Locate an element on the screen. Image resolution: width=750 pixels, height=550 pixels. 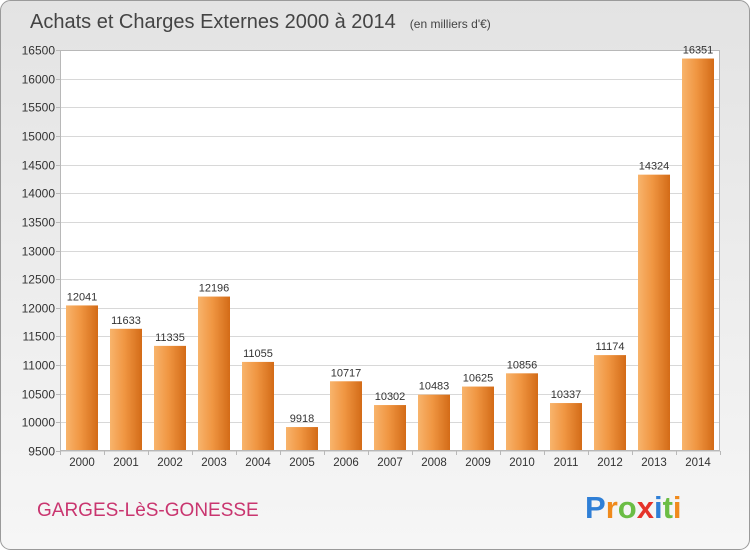
chart-title: Achats et Charges Externes 2000 à 2014 is located at coordinates (213, 22).